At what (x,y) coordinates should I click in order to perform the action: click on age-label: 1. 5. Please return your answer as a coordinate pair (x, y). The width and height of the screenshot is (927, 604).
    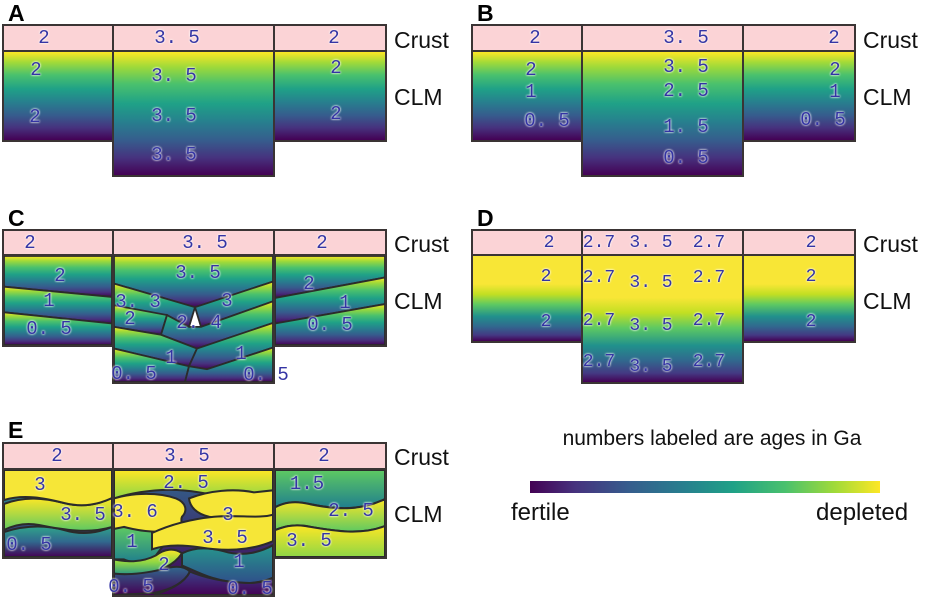
    Looking at the image, I should click on (686, 127).